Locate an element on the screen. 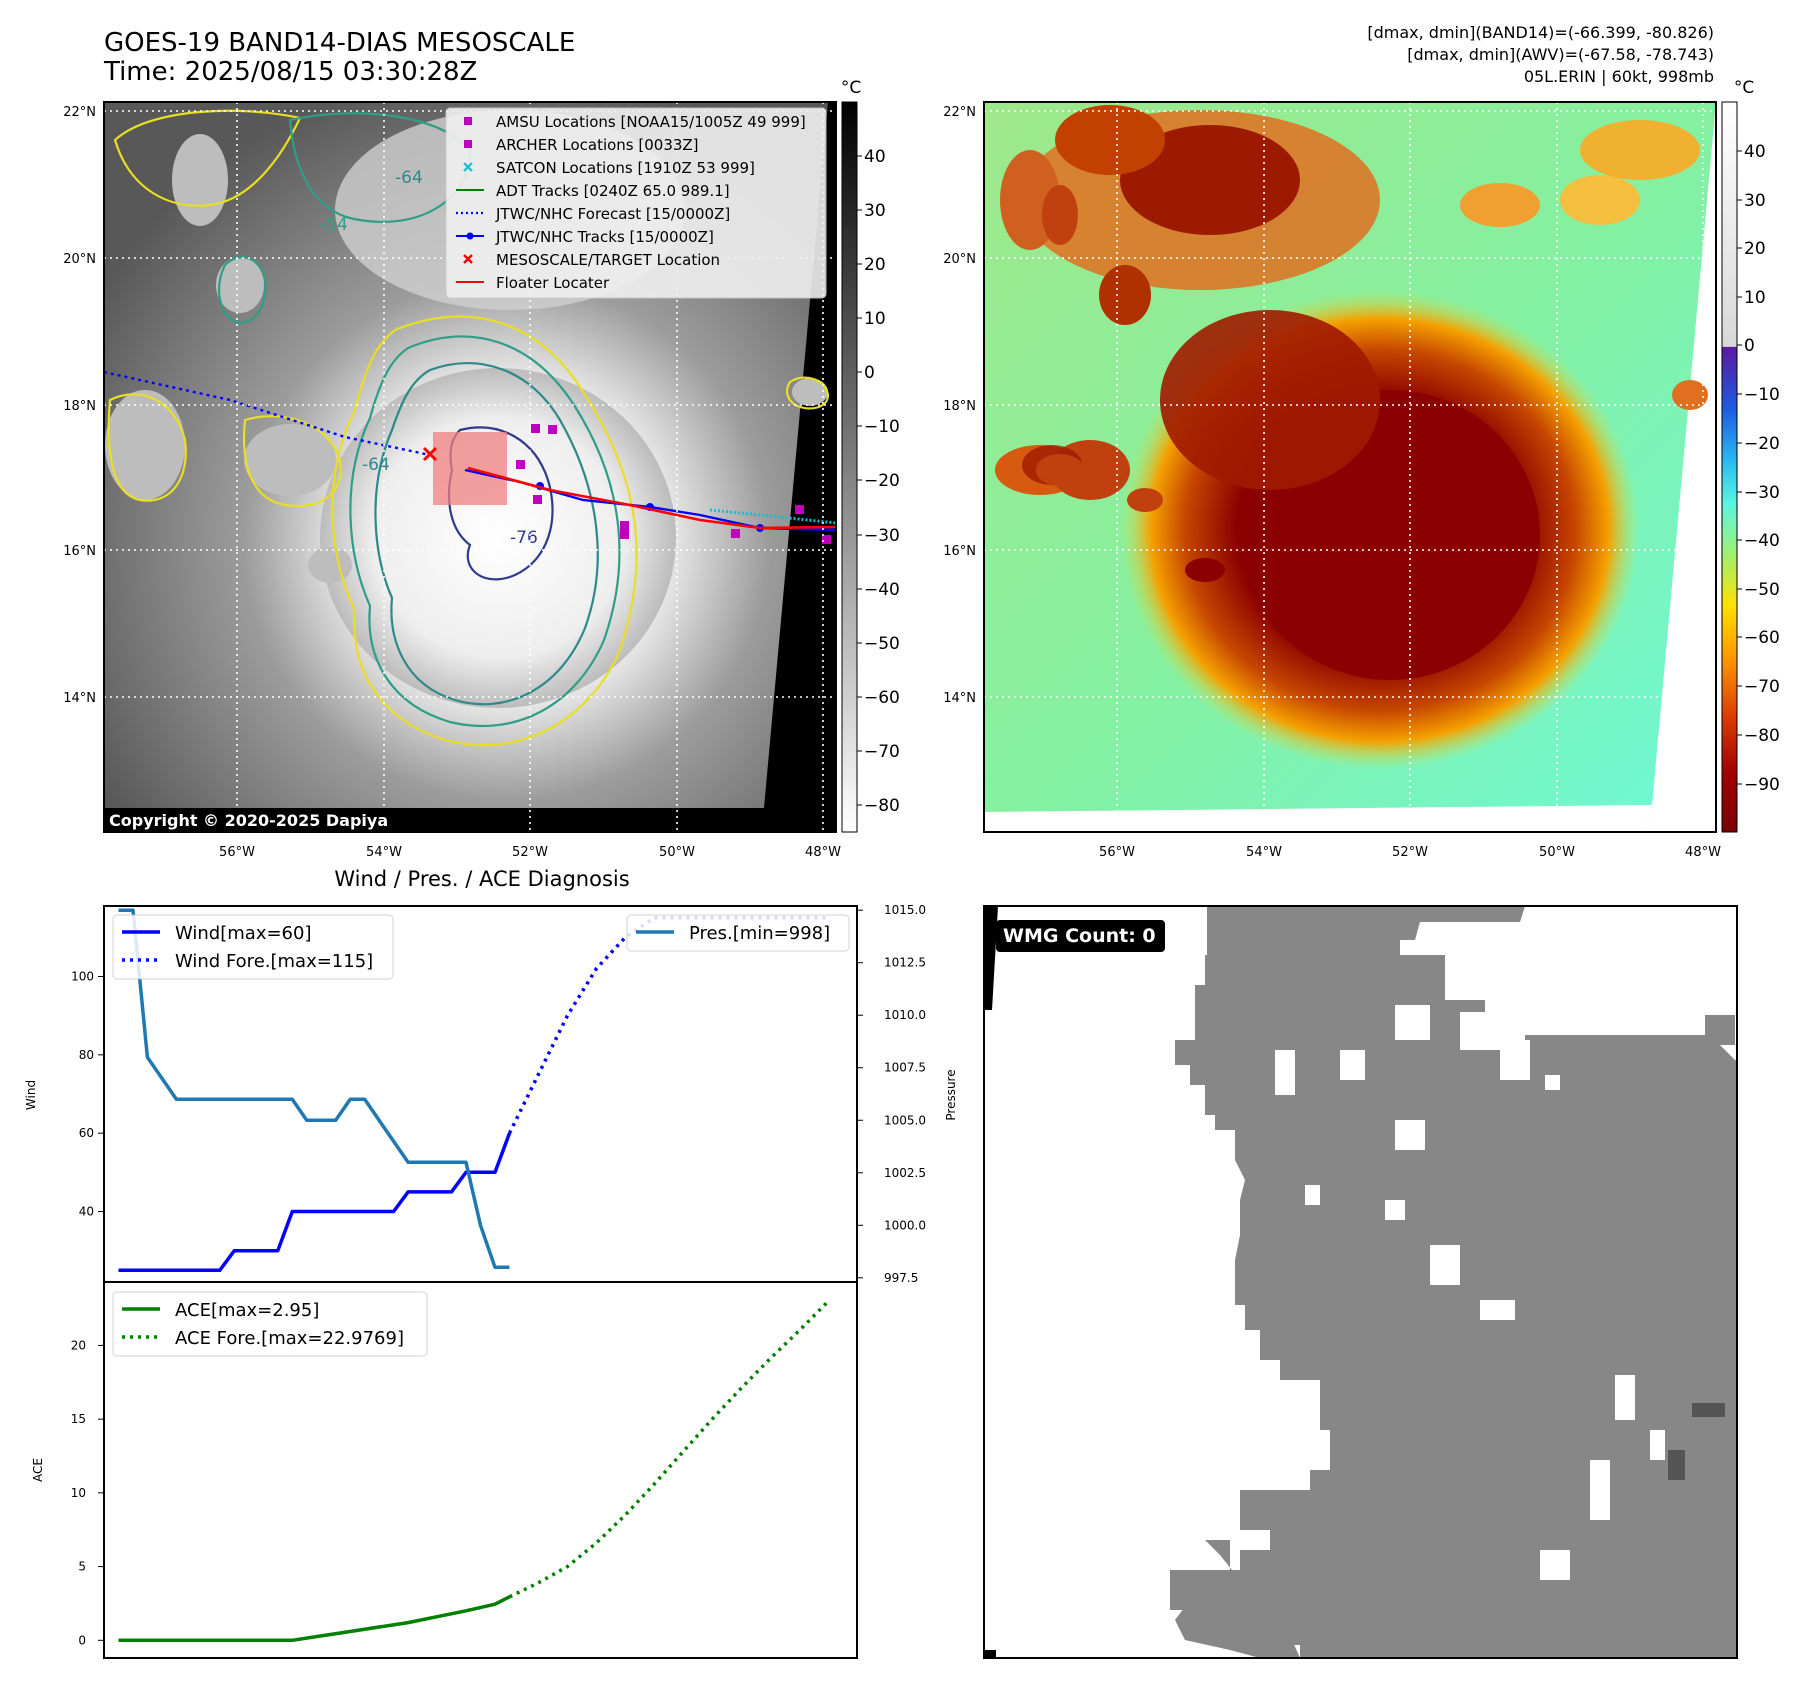 This screenshot has width=1797, height=1690. color-colorbar-tick-label: 0 is located at coordinates (1749, 346).